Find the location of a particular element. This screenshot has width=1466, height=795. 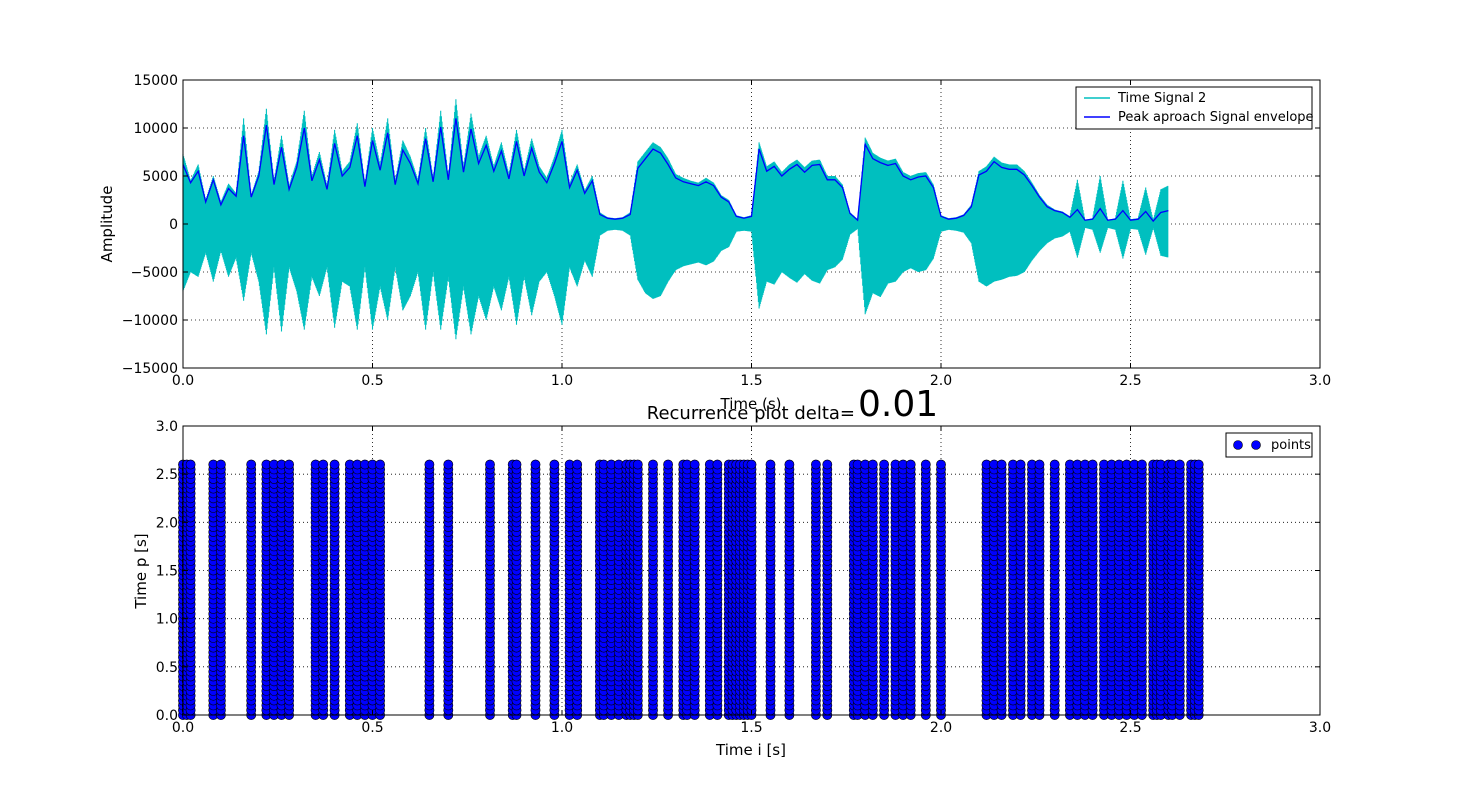

recurrence-ytick-label: 1.5 is located at coordinates (167, 572).